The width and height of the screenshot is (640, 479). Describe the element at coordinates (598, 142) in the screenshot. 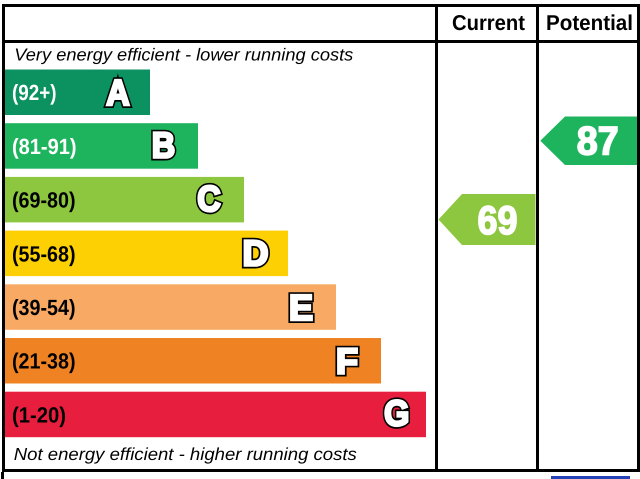

I see `svg-text: 87` at that location.